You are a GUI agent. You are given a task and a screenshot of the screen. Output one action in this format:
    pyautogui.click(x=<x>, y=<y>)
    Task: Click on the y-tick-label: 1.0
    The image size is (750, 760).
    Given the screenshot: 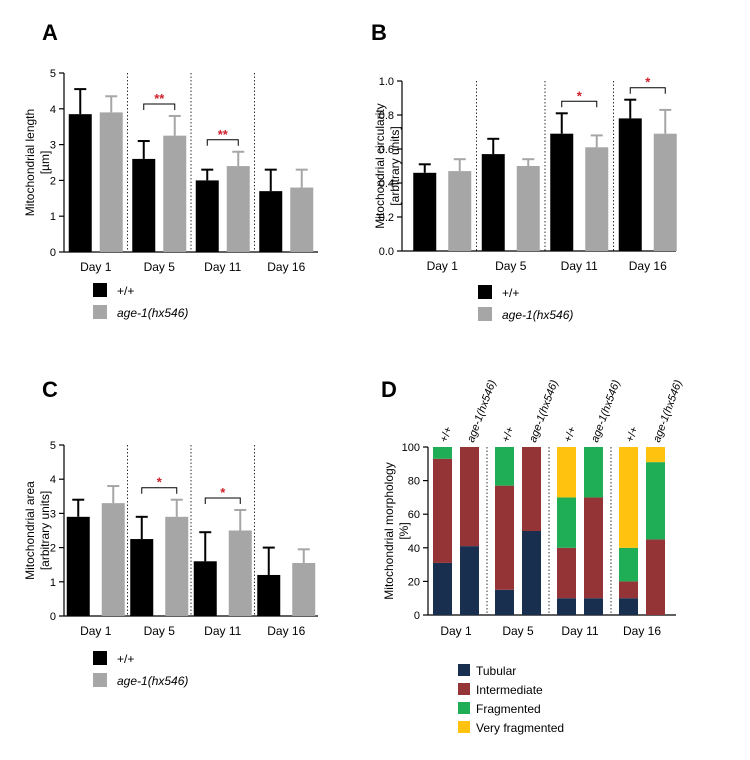 What is the action you would take?
    pyautogui.click(x=386, y=82)
    